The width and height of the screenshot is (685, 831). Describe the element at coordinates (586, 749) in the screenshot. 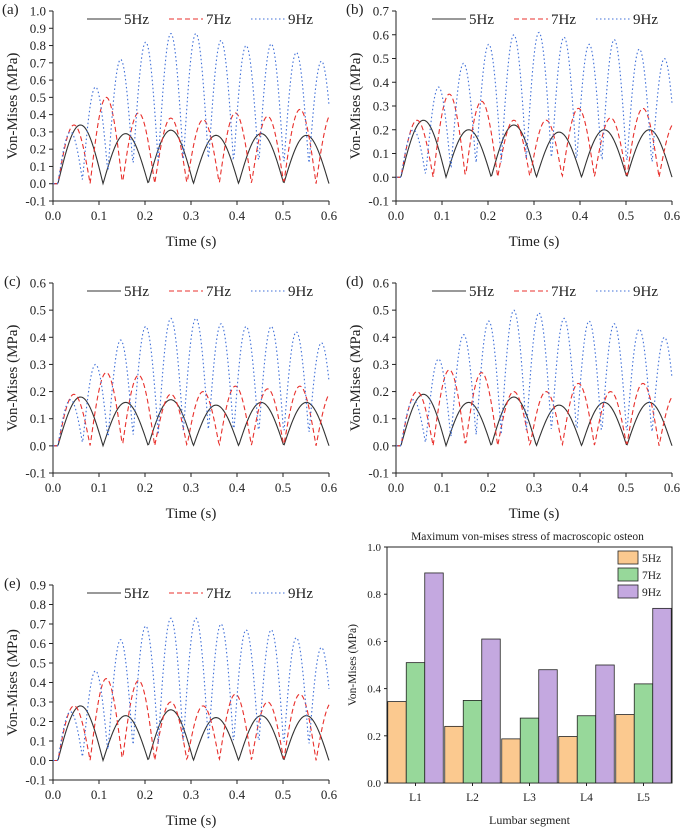

I see `bar-L4-7Hz` at that location.